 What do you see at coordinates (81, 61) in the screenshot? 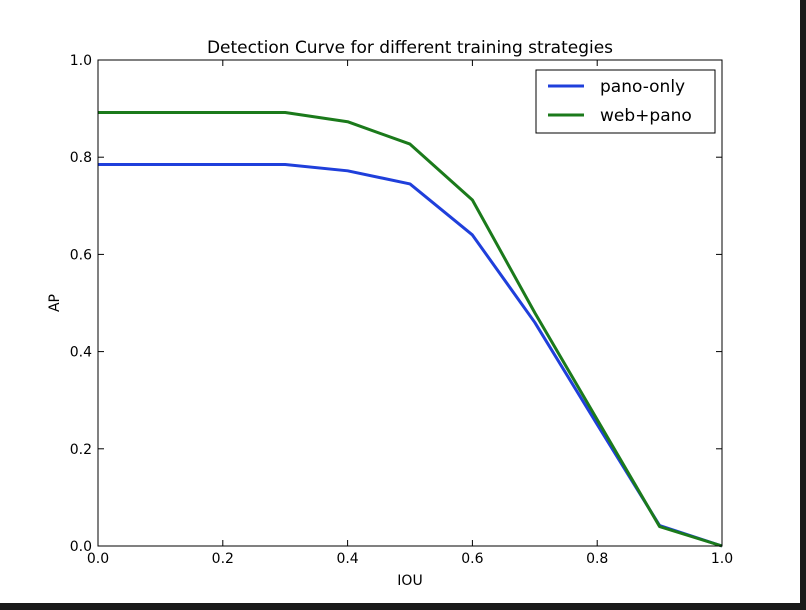
I see `y-tick-label: 1.0` at bounding box center [81, 61].